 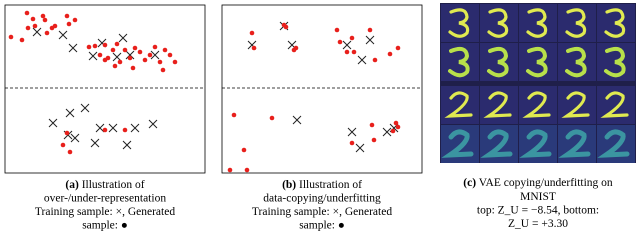 I want to click on panel-label: (c), so click(x=469, y=183).